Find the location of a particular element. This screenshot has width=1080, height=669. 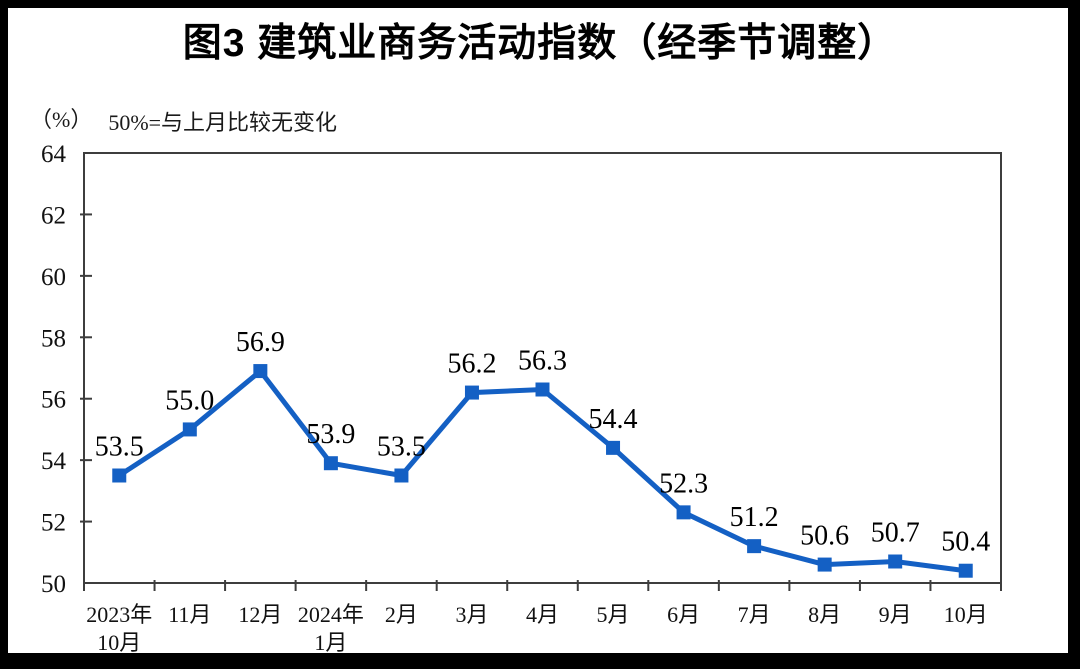

data-point-label: 52.3 is located at coordinates (683, 483).